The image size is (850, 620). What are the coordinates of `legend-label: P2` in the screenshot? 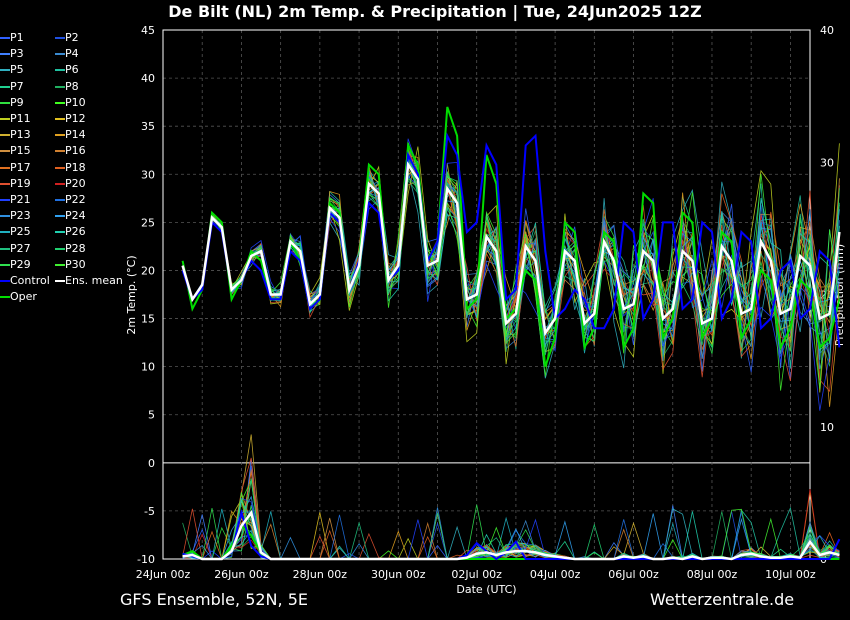 It's located at (72, 37).